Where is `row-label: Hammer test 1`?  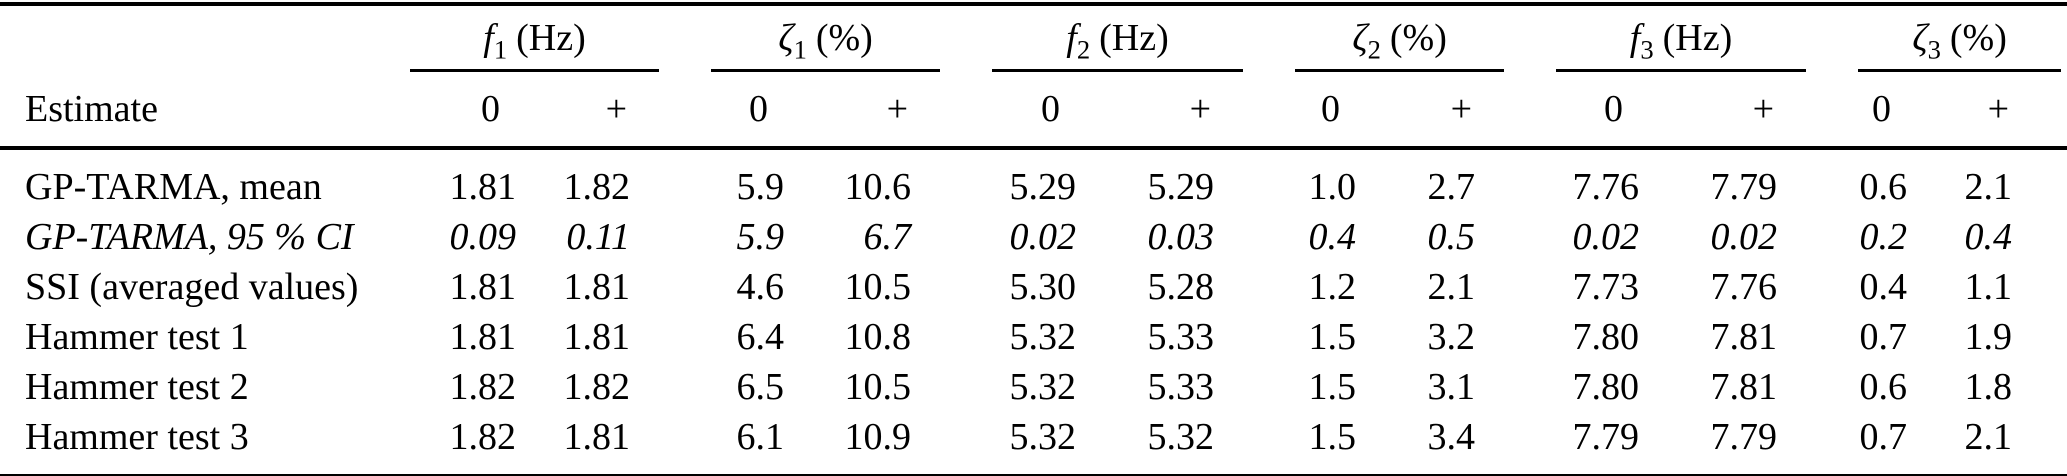
row-label: Hammer test 1 is located at coordinates (137, 337).